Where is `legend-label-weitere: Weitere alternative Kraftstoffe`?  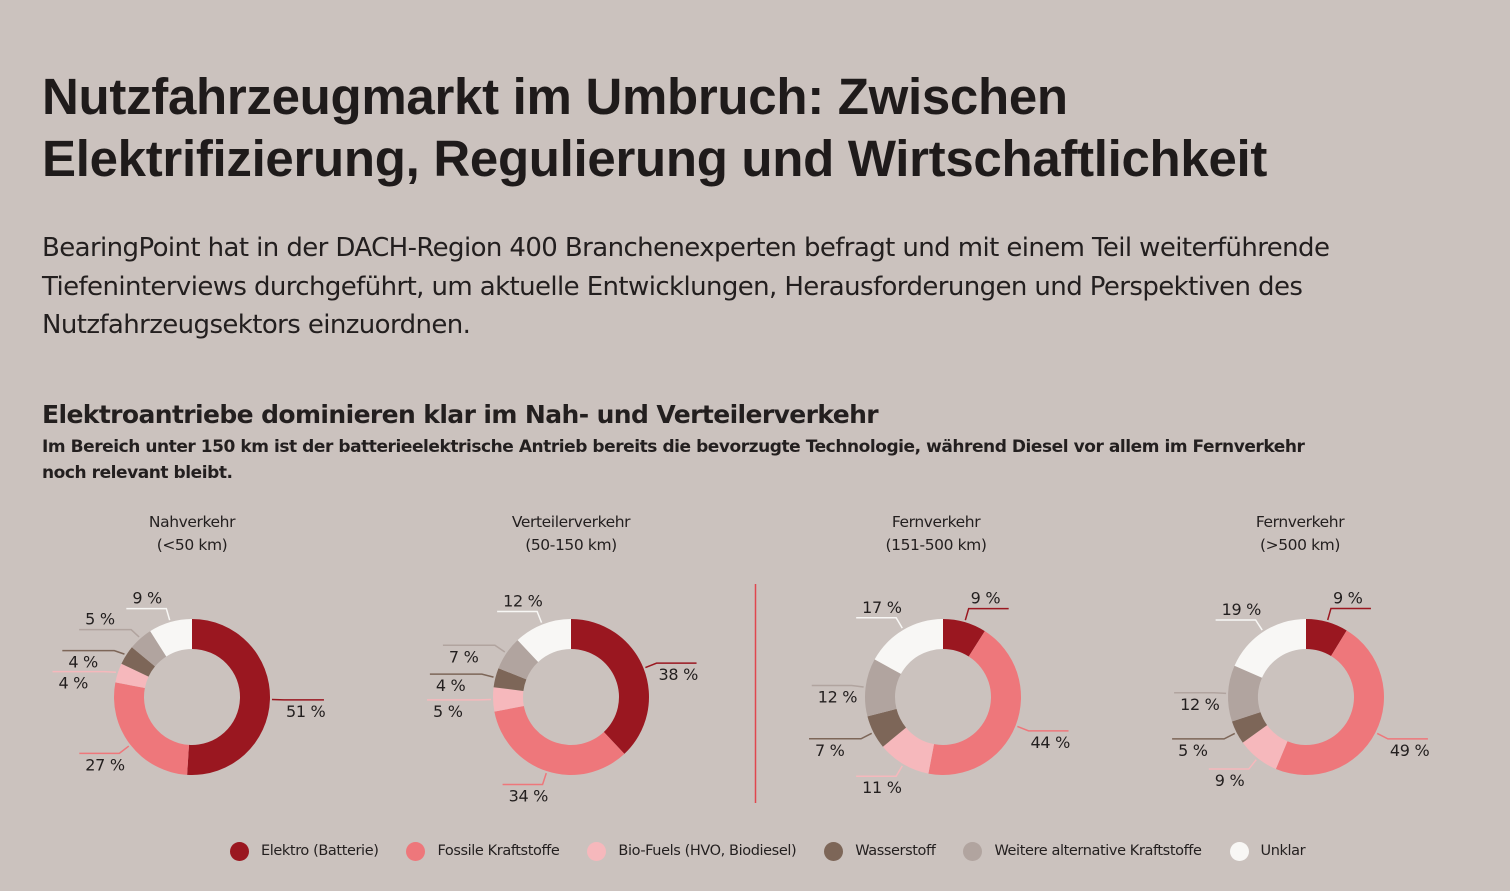 legend-label-weitere: Weitere alternative Kraftstoffe is located at coordinates (1098, 851).